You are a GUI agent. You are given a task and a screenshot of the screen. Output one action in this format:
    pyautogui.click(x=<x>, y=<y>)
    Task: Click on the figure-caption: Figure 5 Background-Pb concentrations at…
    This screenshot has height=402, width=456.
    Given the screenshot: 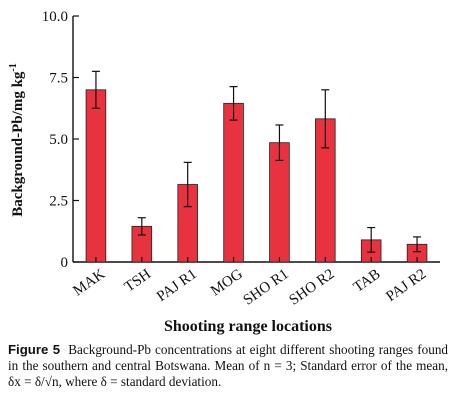 What is the action you would take?
    pyautogui.click(x=228, y=366)
    